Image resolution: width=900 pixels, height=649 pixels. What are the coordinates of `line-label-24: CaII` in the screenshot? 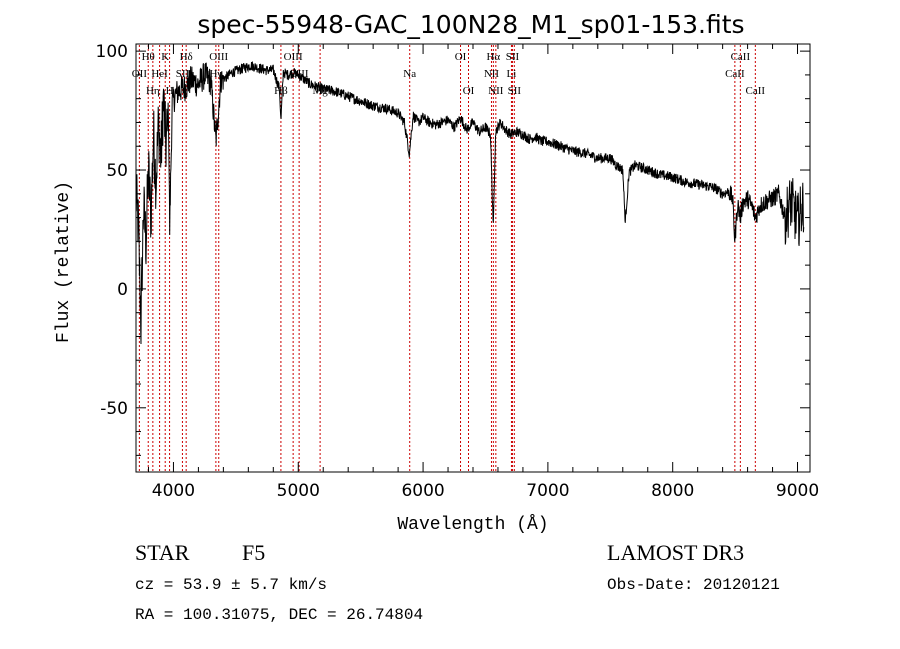 It's located at (741, 57).